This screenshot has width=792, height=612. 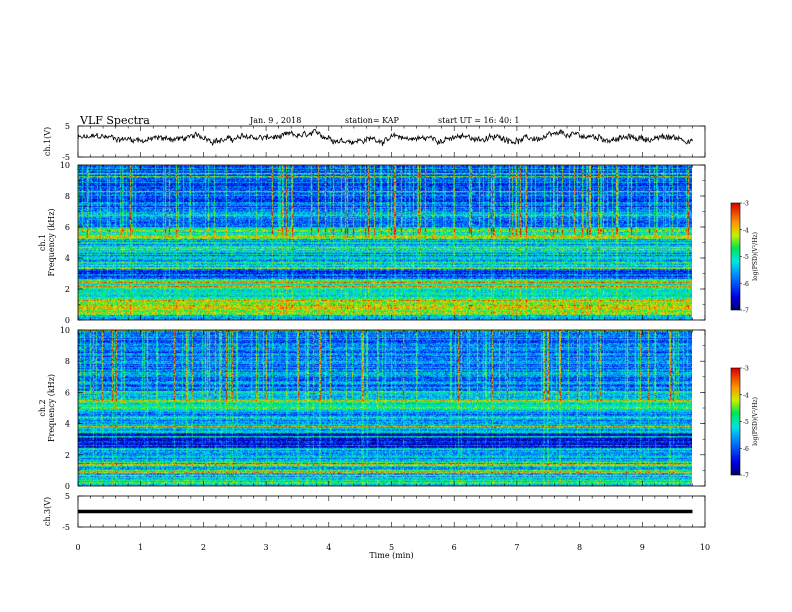 I want to click on x-tick-label: 5, so click(x=391, y=547).